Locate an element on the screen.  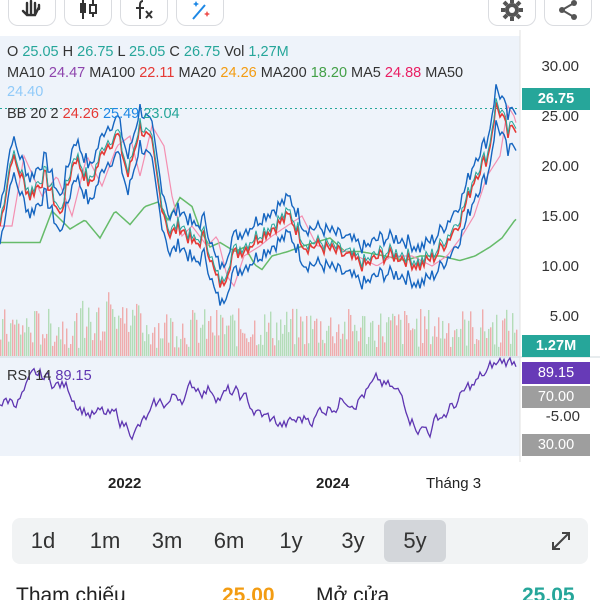
settings-button is located at coordinates (512, 13).